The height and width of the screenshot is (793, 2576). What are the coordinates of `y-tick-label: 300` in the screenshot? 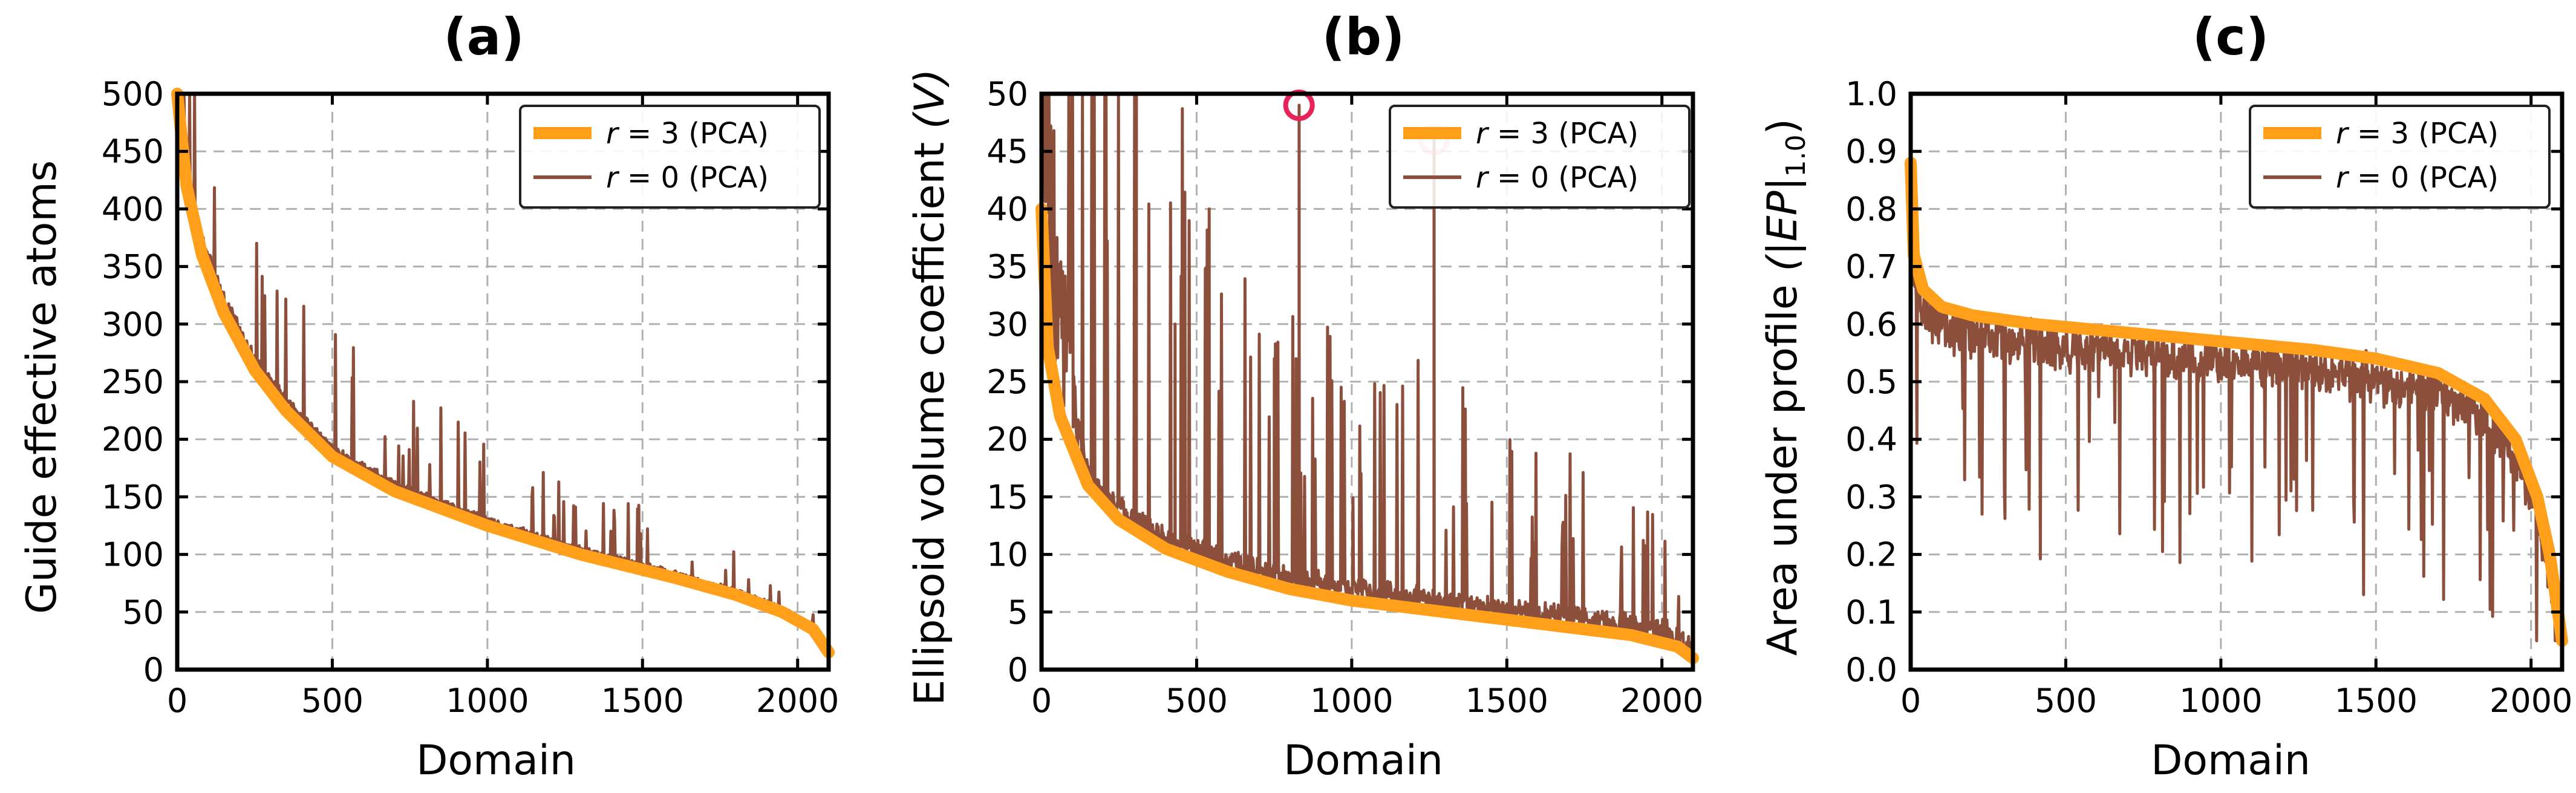 It's located at (133, 324).